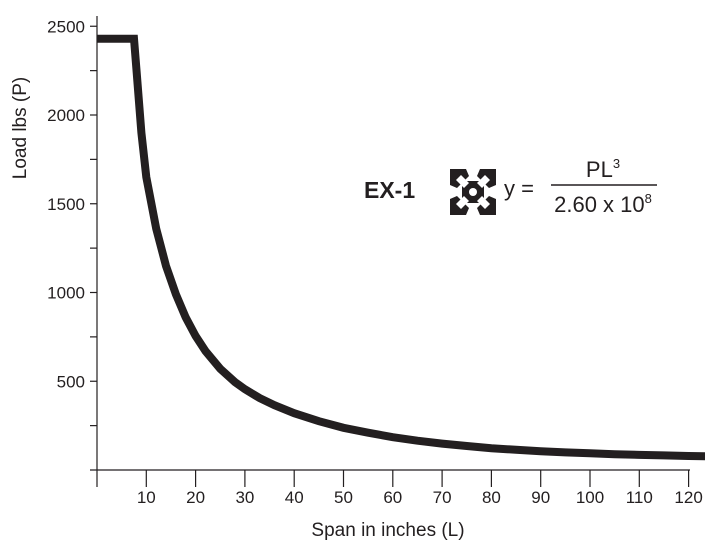 The height and width of the screenshot is (545, 705). Describe the element at coordinates (387, 530) in the screenshot. I see `x-axis-title: Span in inches (L)` at that location.